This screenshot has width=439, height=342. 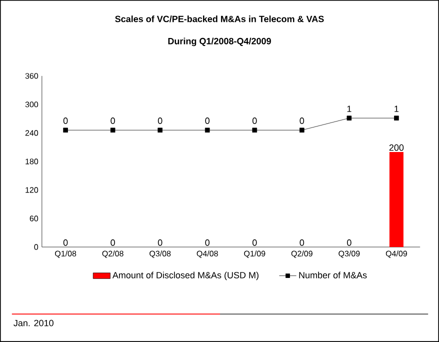 I want to click on x-tick-label: Q1/09, so click(x=255, y=254).